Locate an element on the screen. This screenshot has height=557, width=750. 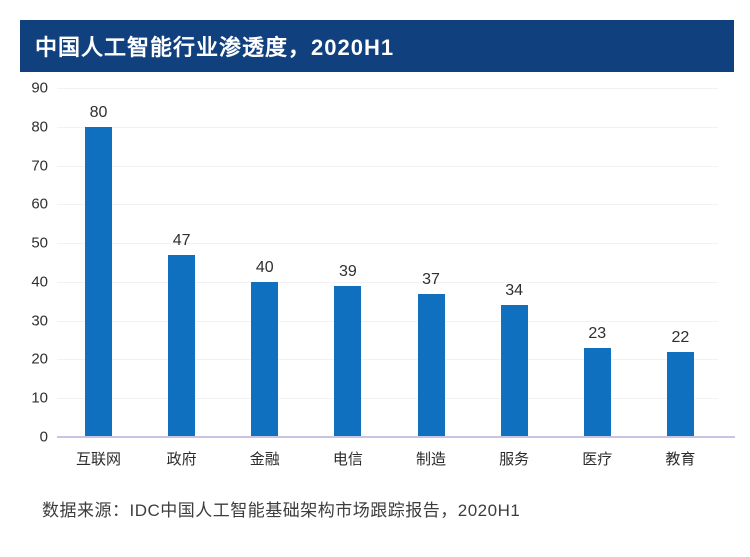
y-tick-label: 90 is located at coordinates (39, 88).